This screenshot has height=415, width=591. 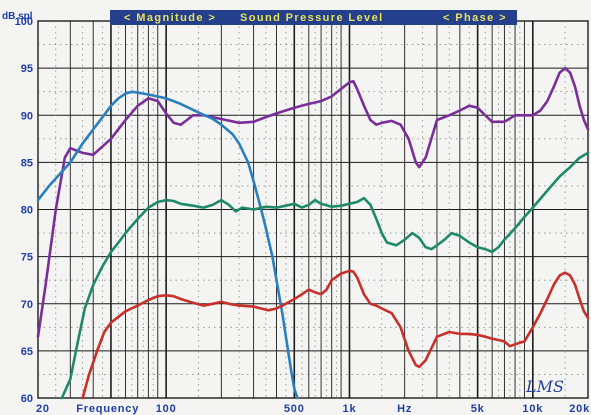 I want to click on x-tick-label: 500, so click(x=294, y=409).